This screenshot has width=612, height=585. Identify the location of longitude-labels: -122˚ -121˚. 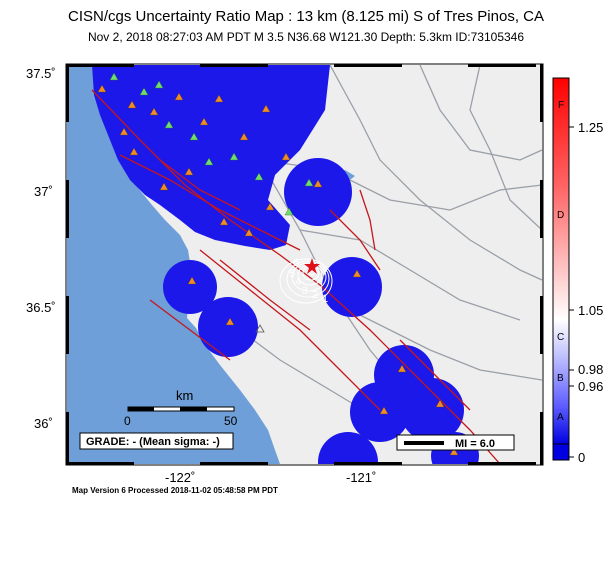
(270, 477).